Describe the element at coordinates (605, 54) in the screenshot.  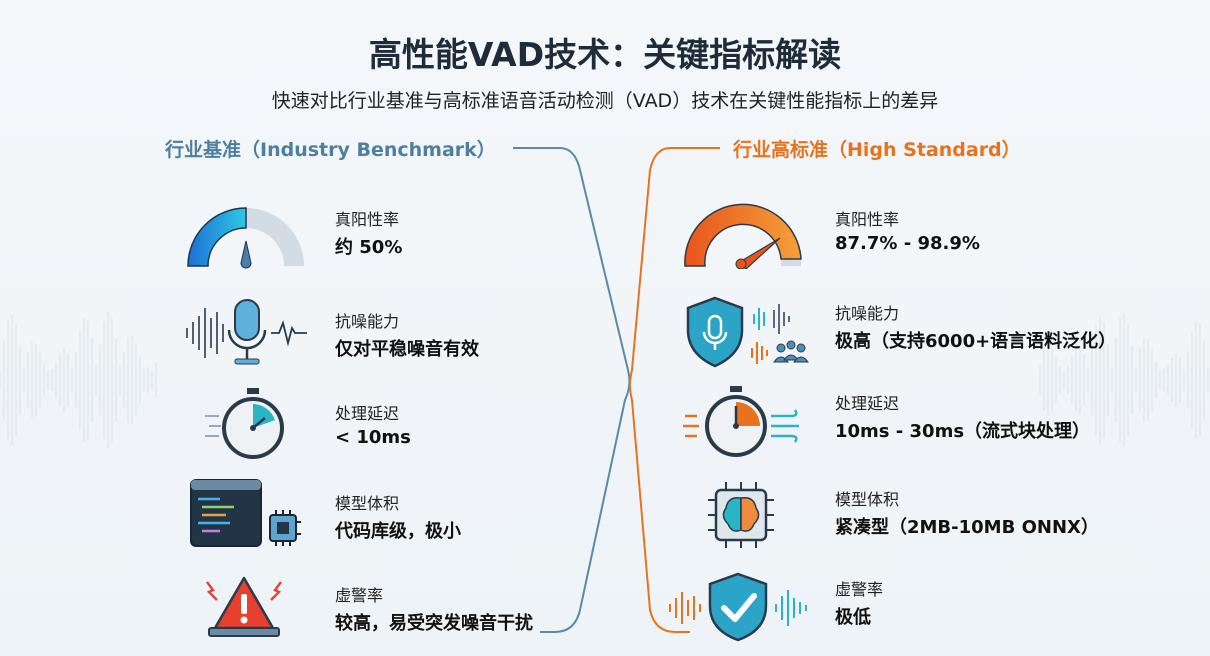
I see `page-title: 高性能VAD技术：关键指标解读` at that location.